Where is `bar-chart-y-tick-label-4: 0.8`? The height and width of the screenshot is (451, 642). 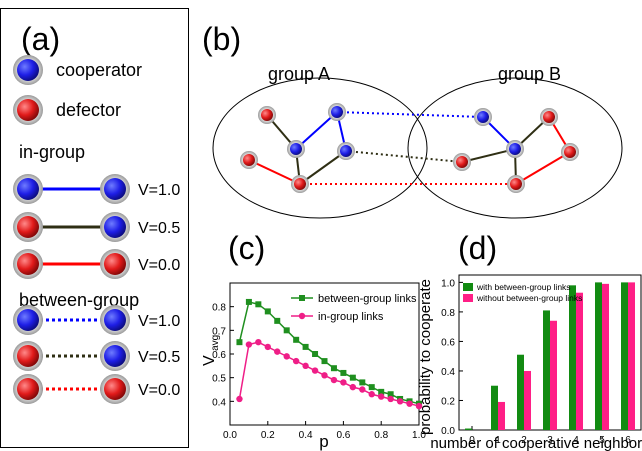 bar-chart-y-tick-label-4: 0.8 is located at coordinates (448, 313).